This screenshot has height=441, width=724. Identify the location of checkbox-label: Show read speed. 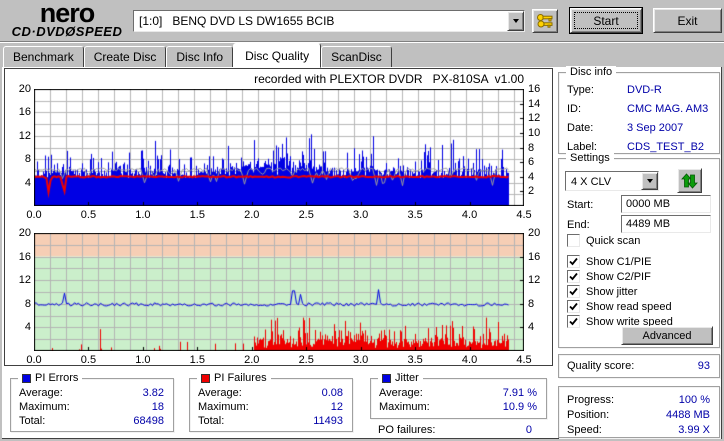
(629, 306).